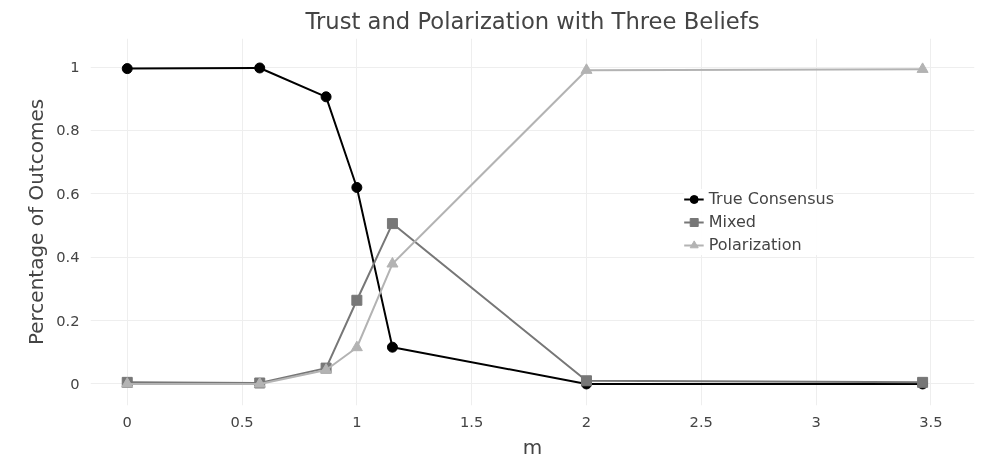 The image size is (1004, 461). I want to click on y-tick-label: 0, so click(75, 383).